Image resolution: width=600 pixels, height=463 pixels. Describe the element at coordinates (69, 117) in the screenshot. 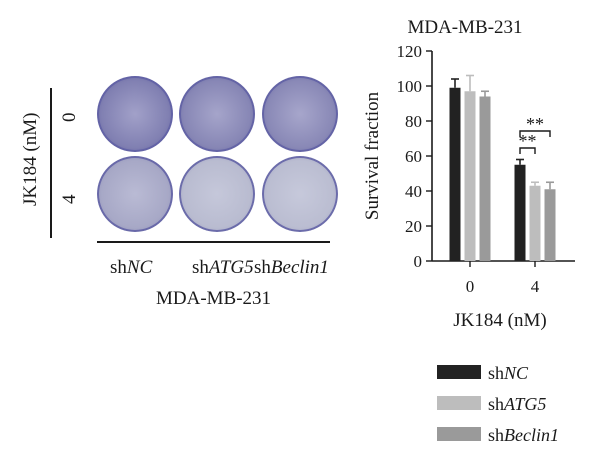

I see `dose-label-0: 0` at that location.